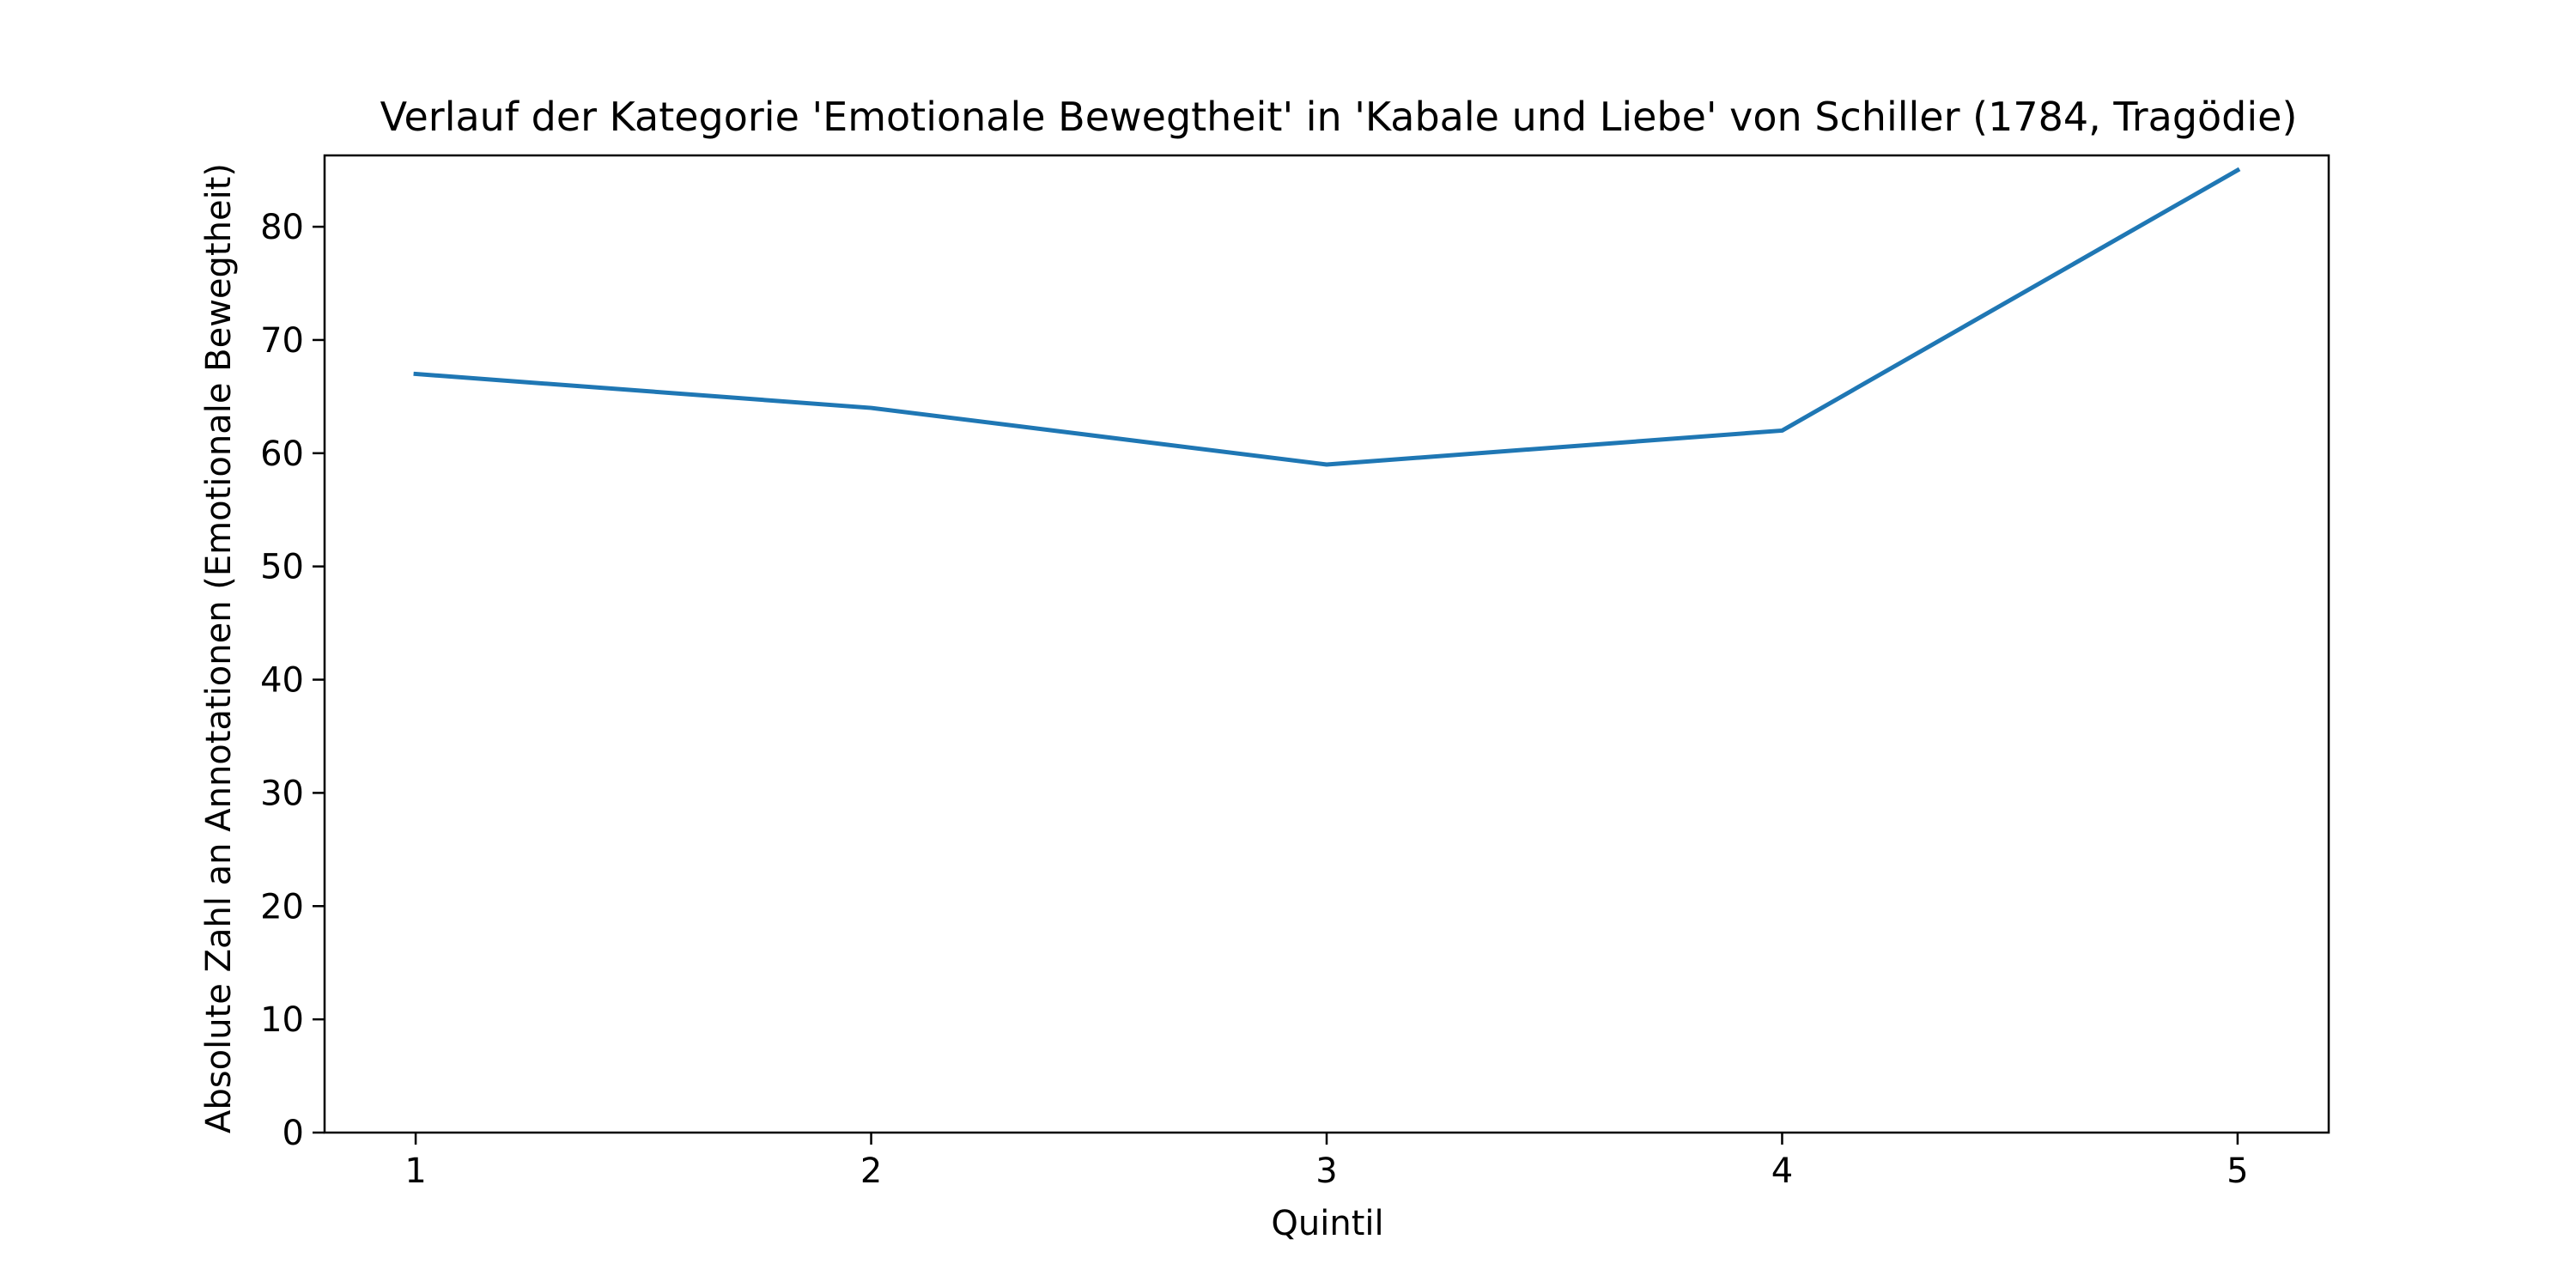  What do you see at coordinates (1782, 1171) in the screenshot?
I see `x-tick-label: 4` at bounding box center [1782, 1171].